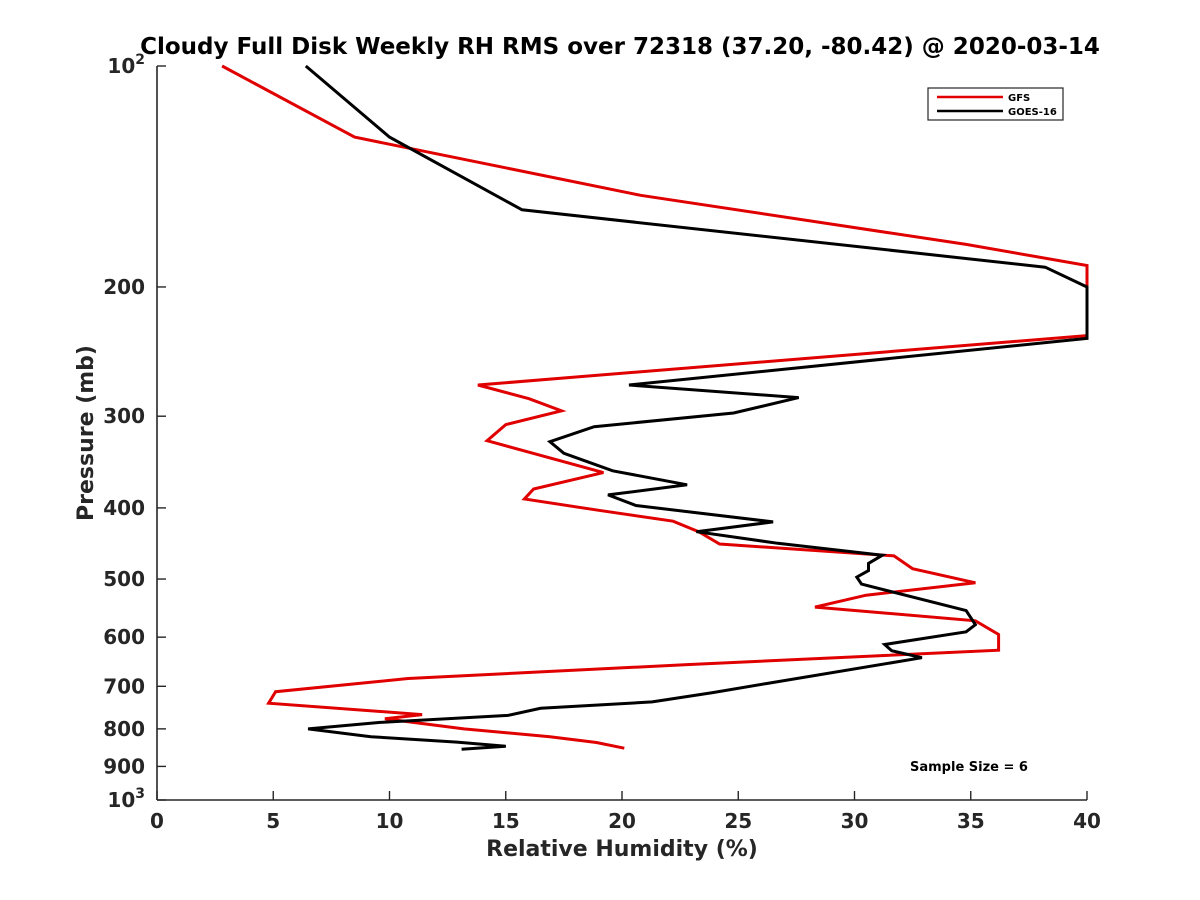 The image size is (1200, 900). Describe the element at coordinates (969, 767) in the screenshot. I see `sample-size-annotation: Sample Size = 6` at that location.